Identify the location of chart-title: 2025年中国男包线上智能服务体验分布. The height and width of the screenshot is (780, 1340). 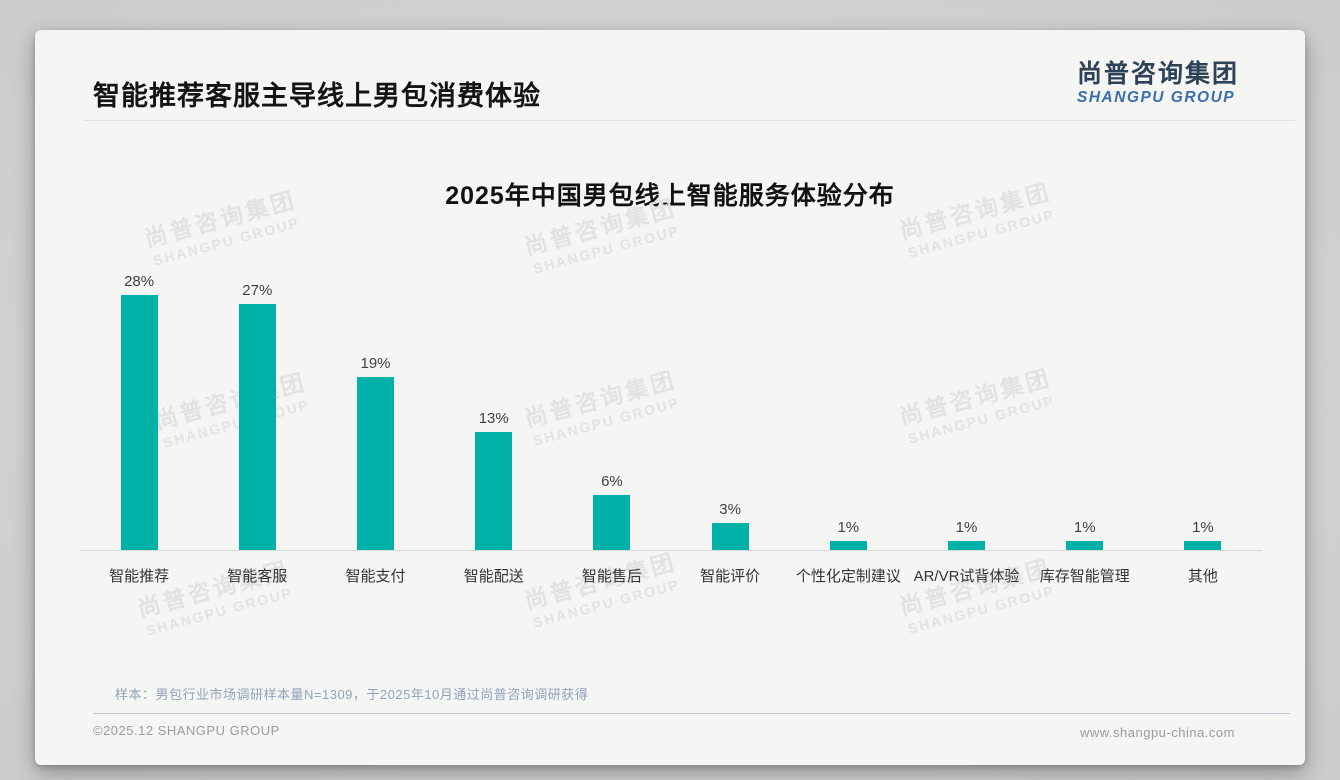
(670, 196).